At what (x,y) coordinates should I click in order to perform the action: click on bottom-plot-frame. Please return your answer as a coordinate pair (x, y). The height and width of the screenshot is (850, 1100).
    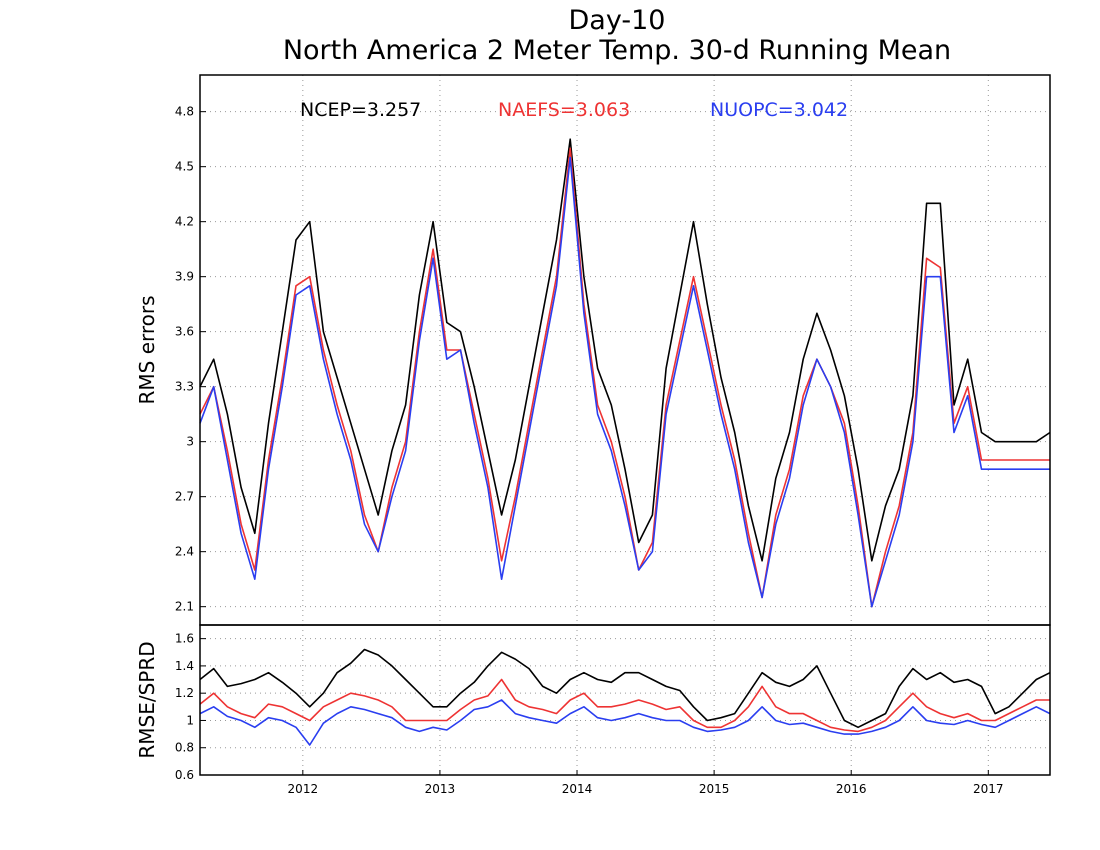
    Looking at the image, I should click on (625, 700).